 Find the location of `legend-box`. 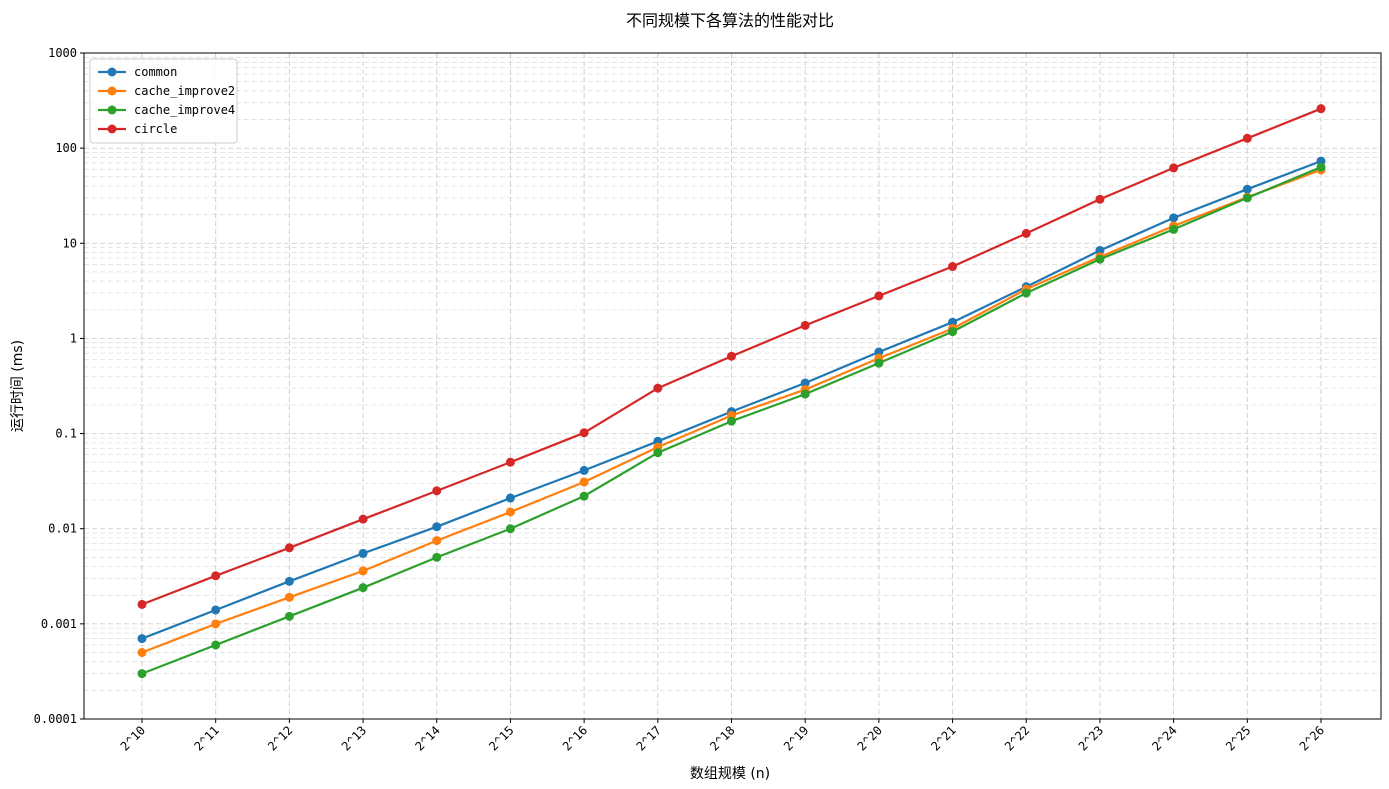

legend-box is located at coordinates (163, 101).